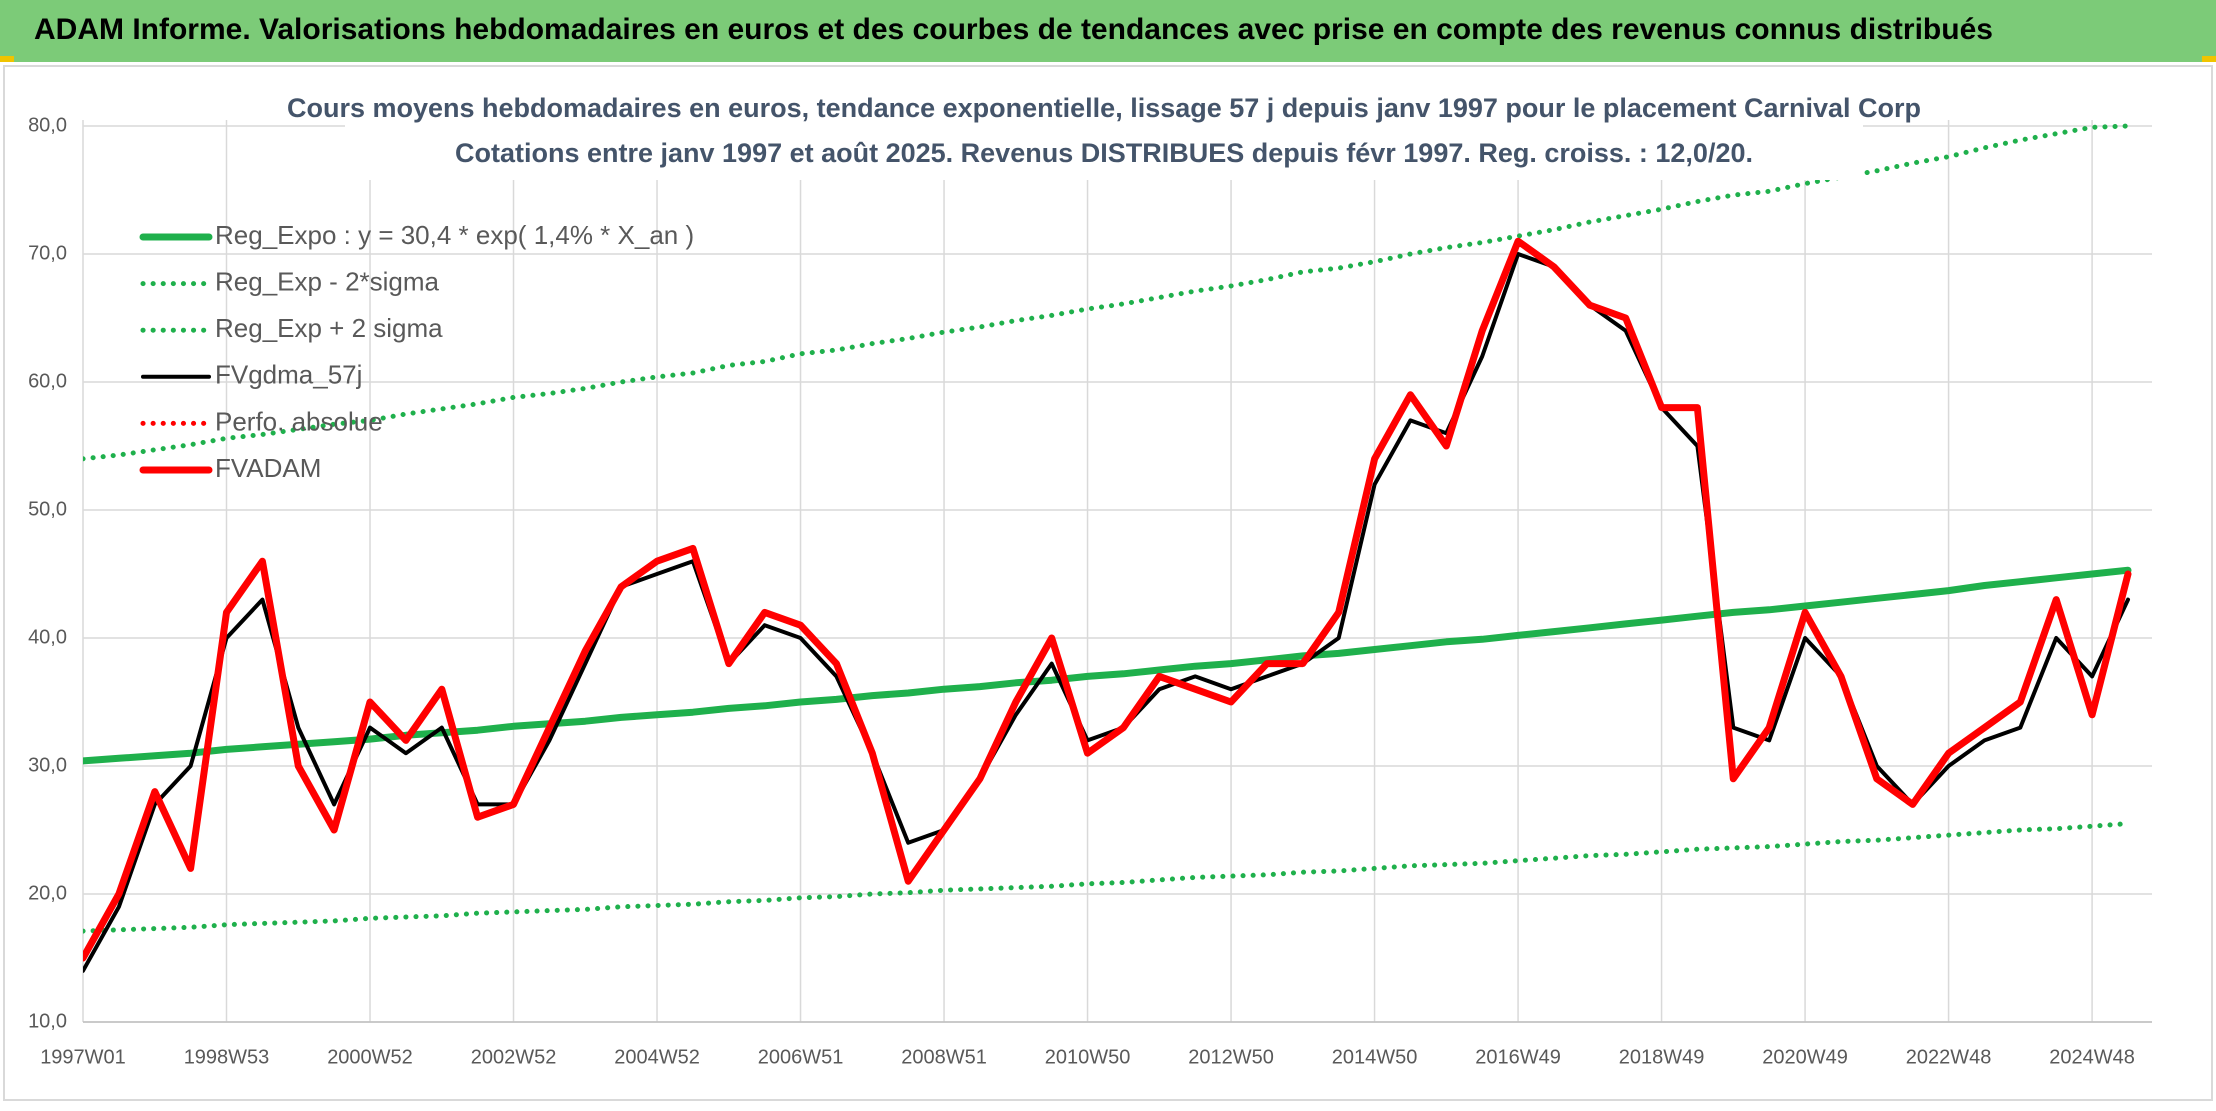 The image size is (2216, 1111). Describe the element at coordinates (47, 381) in the screenshot. I see `y-tick-label: 60,0` at that location.